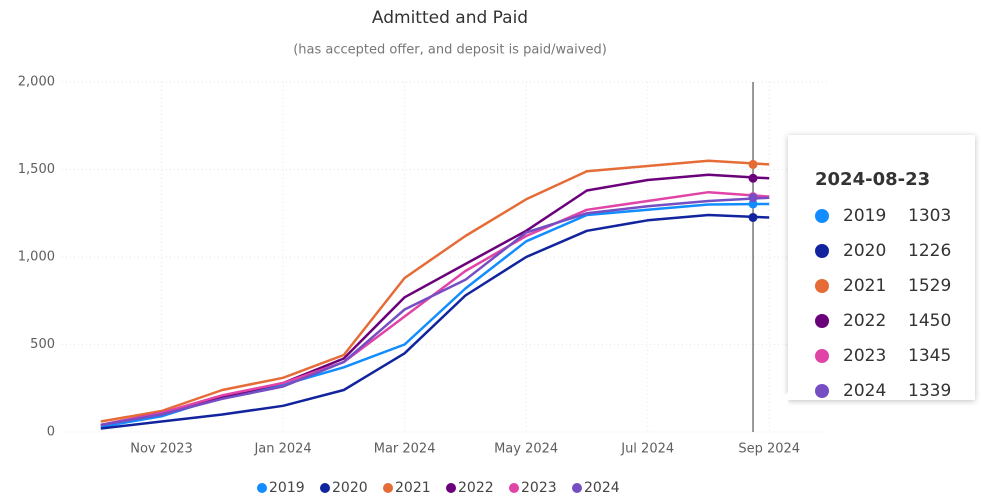  What do you see at coordinates (476, 488) in the screenshot?
I see `legend-label: 2022` at bounding box center [476, 488].